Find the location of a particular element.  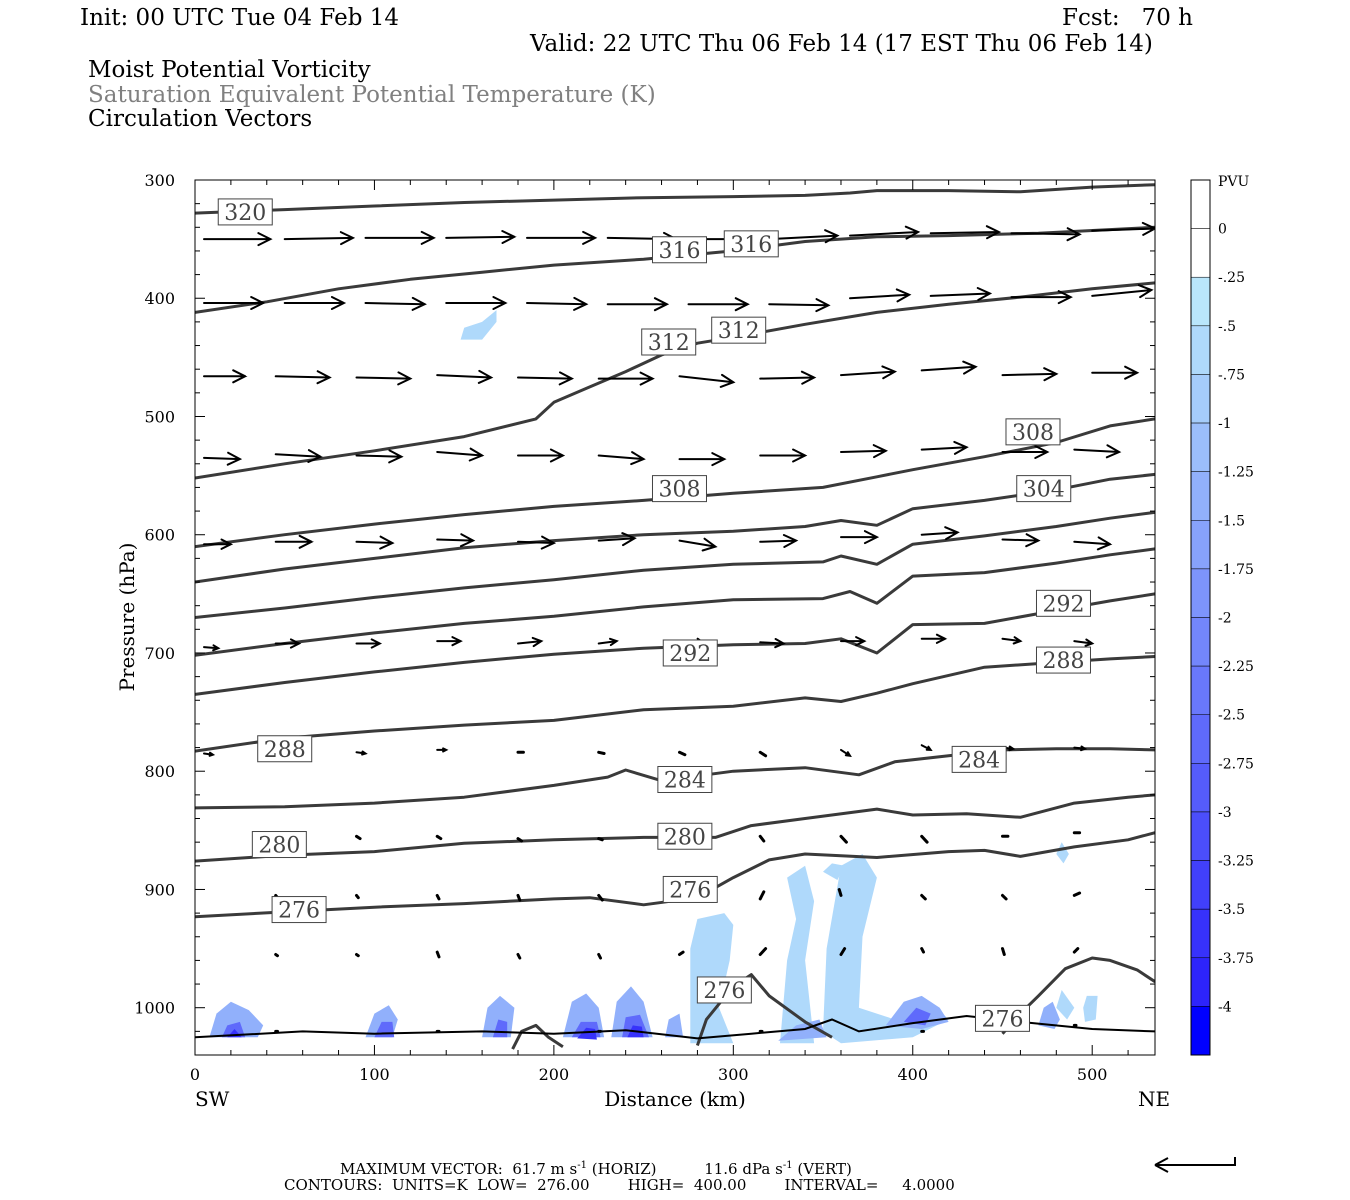

colorbar-label-16: -4 is located at coordinates (1225, 1007).